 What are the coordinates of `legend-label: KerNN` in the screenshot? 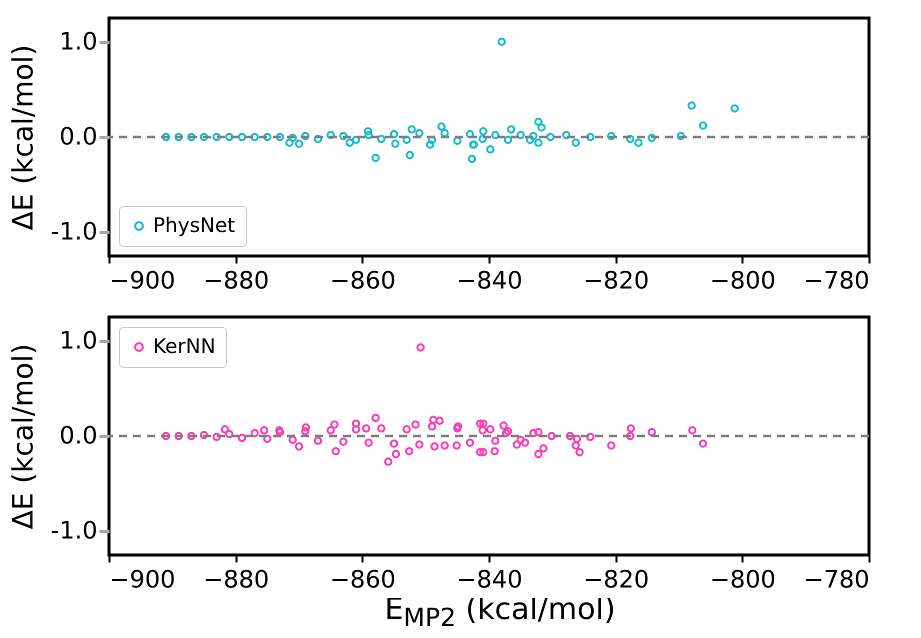 It's located at (184, 346).